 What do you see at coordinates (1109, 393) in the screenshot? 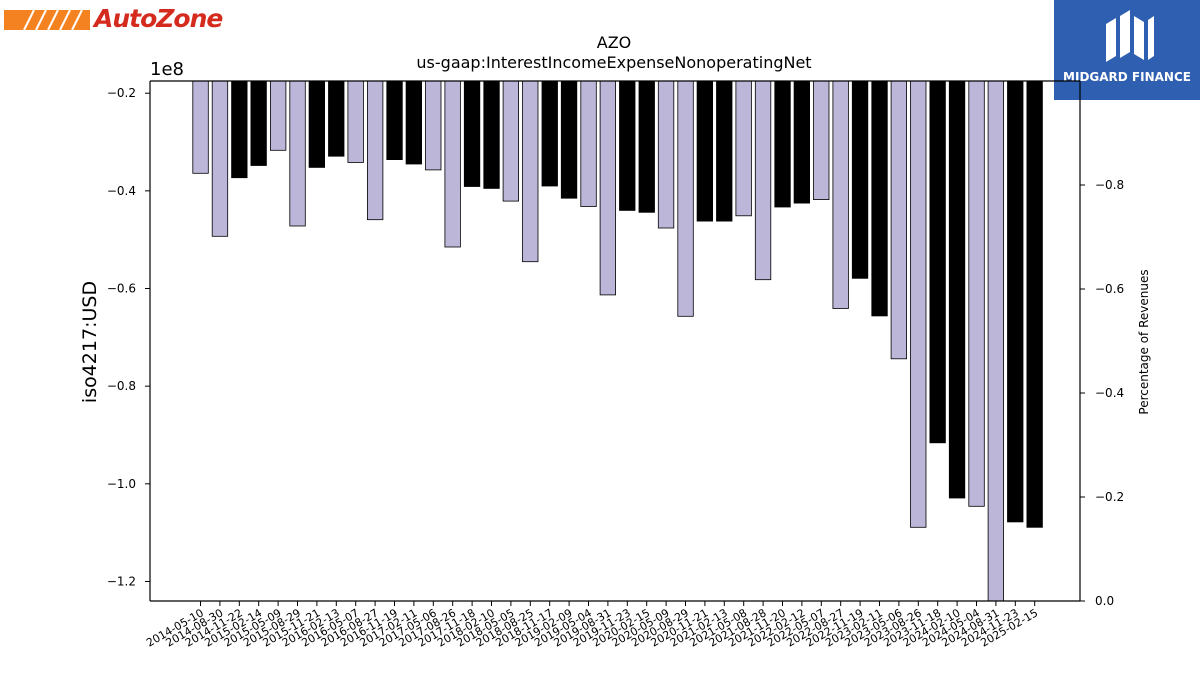
I see `y2-tick-label: −0.4` at bounding box center [1109, 393].